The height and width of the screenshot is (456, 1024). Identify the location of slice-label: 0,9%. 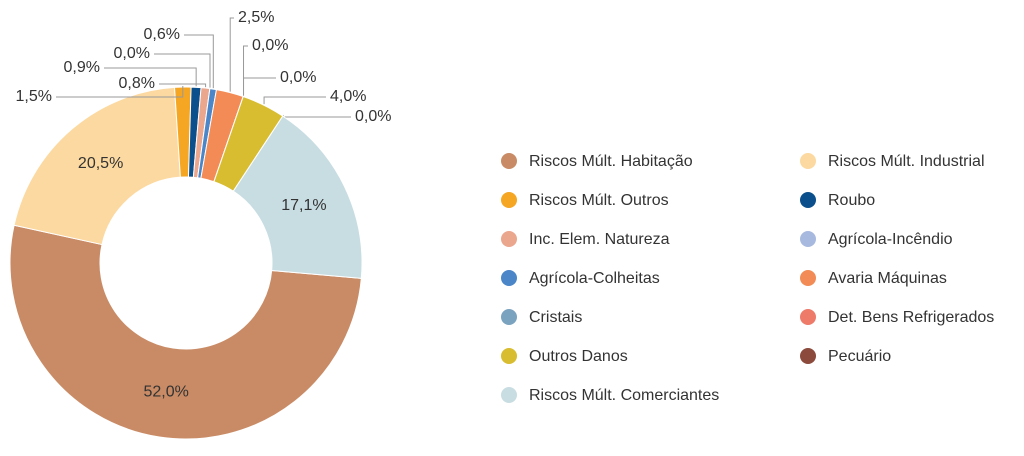
(82, 67).